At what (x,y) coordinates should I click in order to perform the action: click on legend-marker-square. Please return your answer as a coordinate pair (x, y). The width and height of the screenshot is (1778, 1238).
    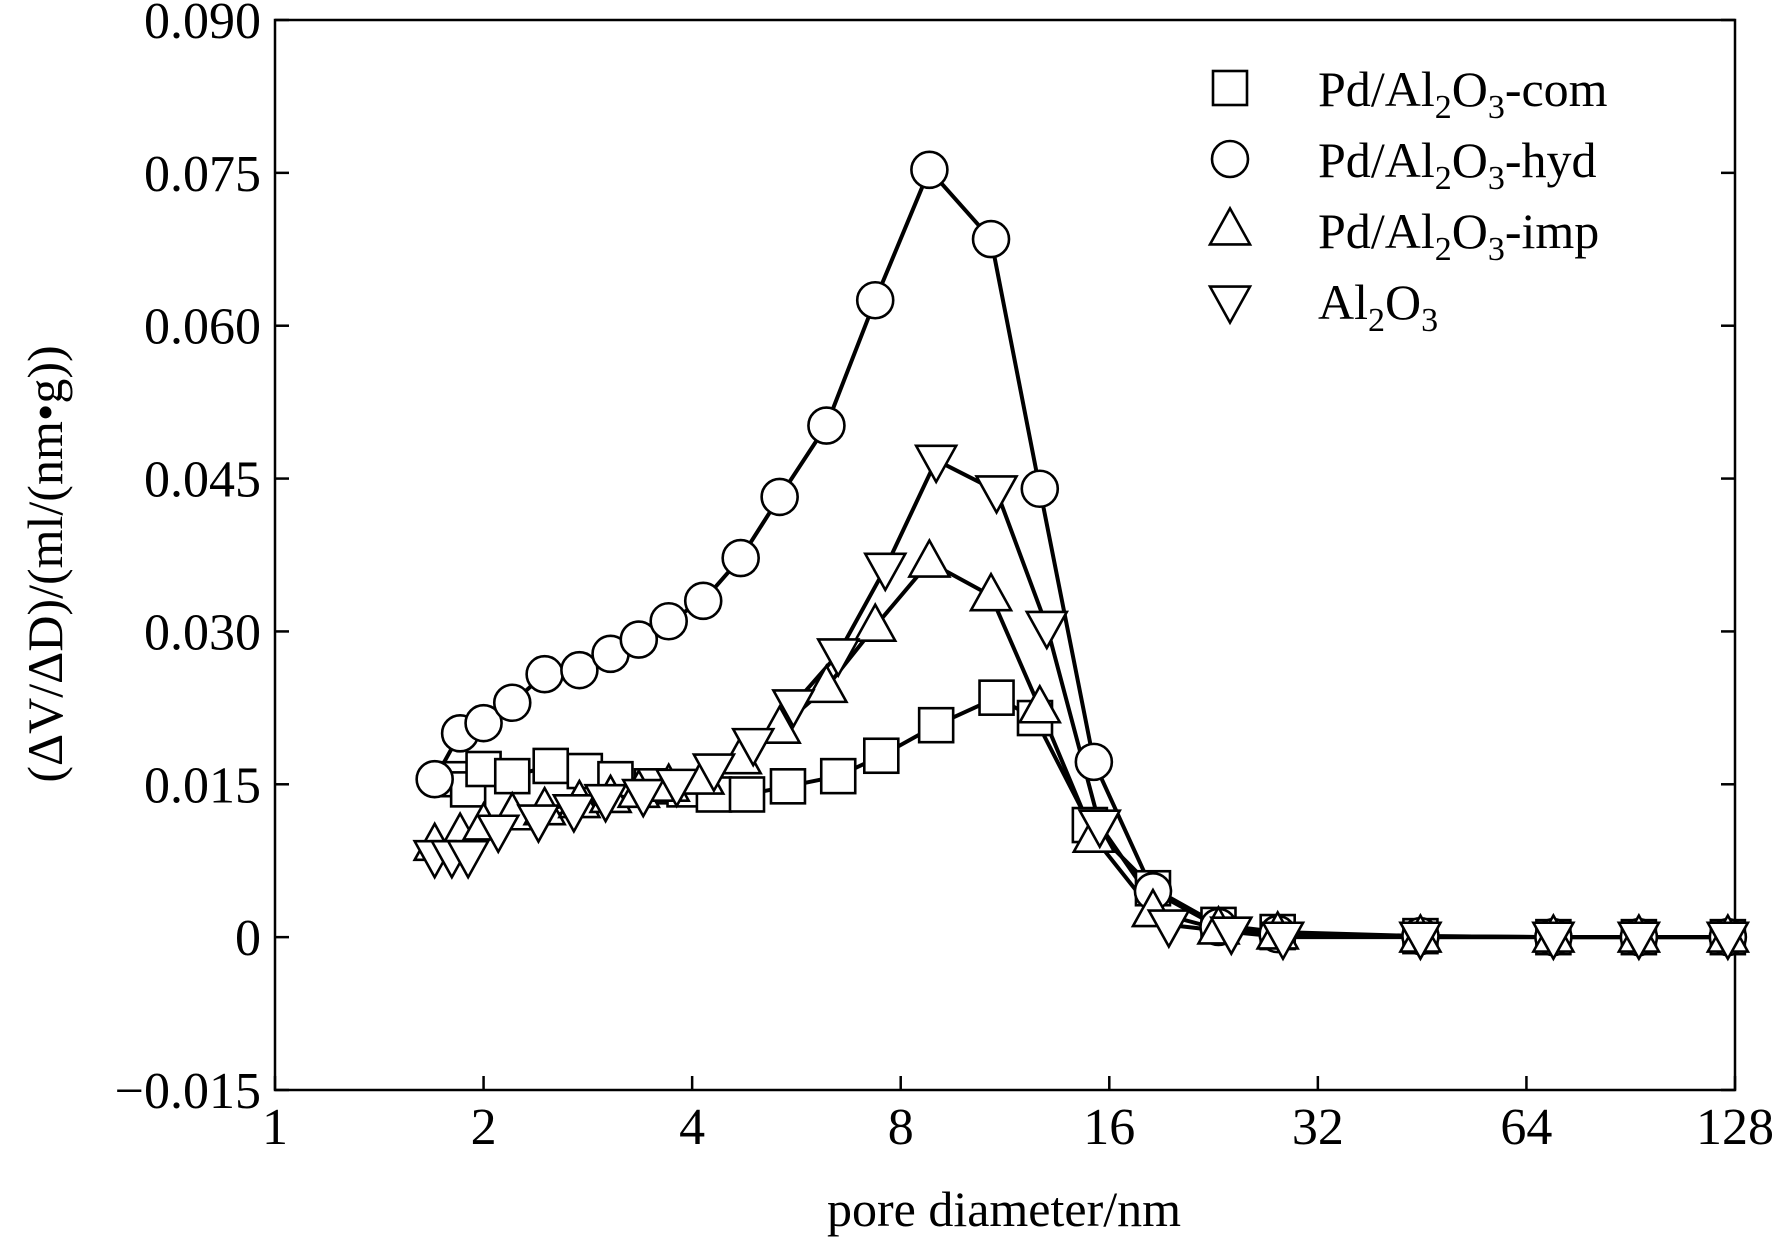
    Looking at the image, I should click on (1230, 88).